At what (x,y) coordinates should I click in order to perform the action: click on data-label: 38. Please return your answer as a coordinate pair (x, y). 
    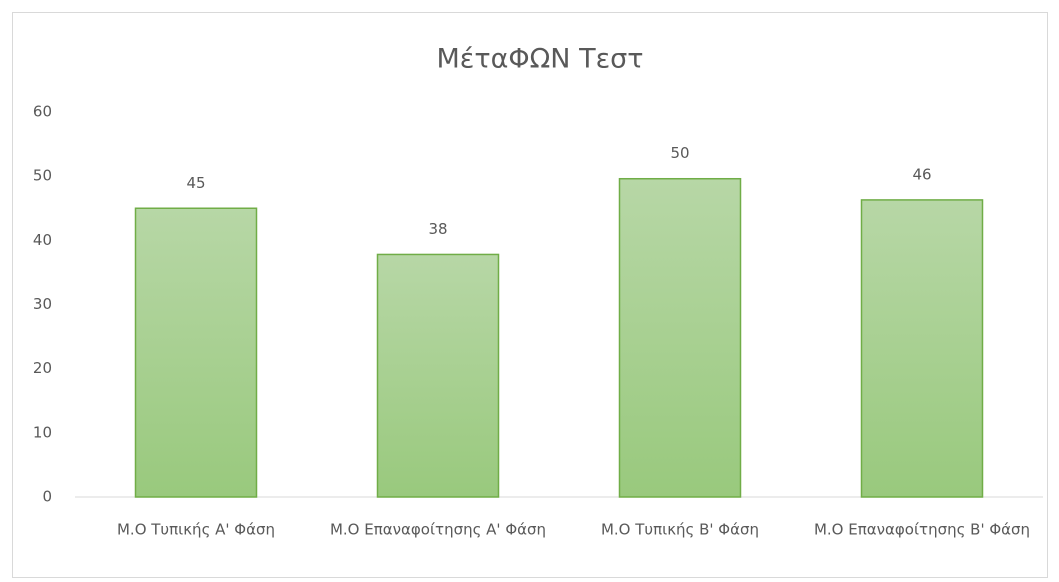
    Looking at the image, I should click on (437, 229).